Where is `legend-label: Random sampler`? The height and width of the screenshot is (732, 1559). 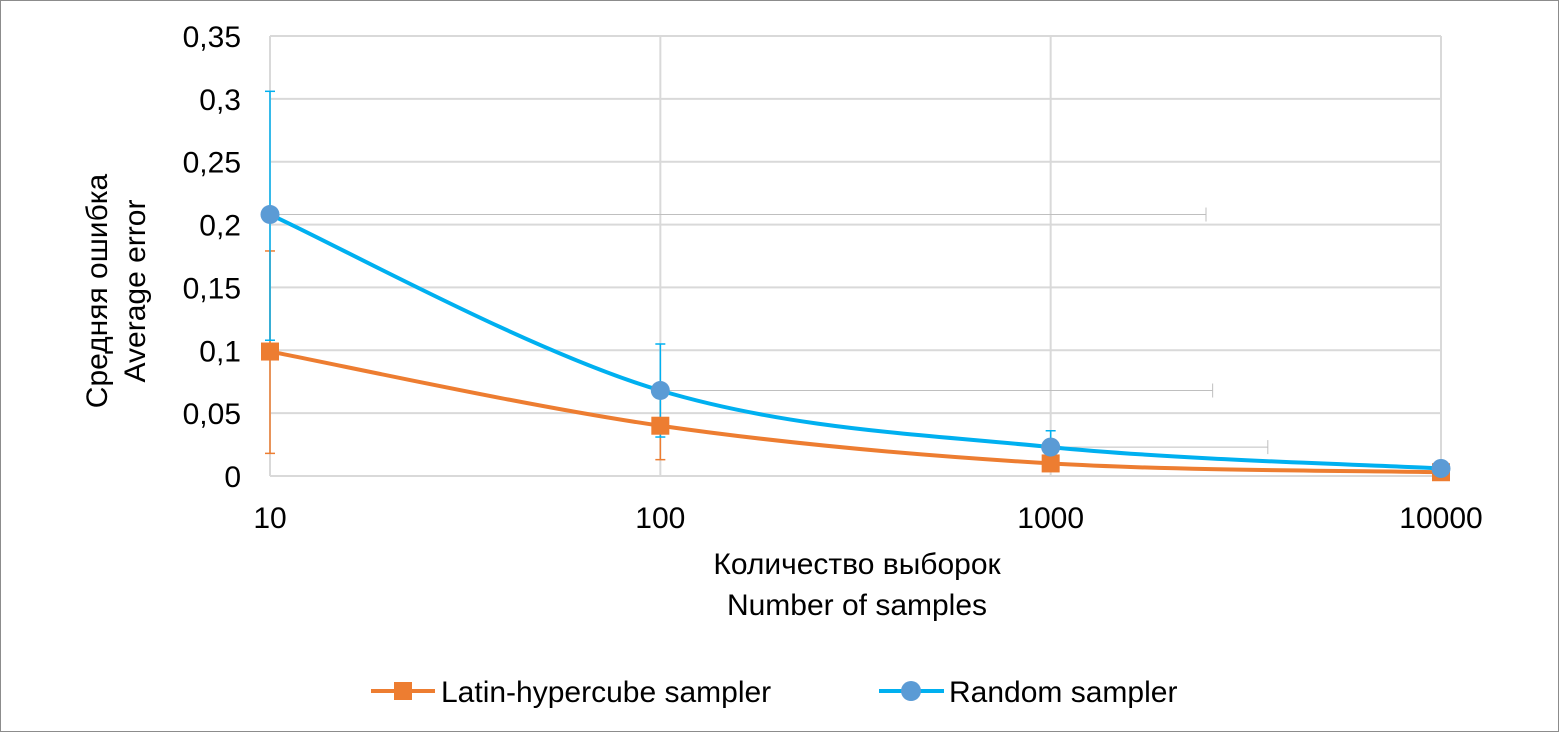
legend-label: Random sampler is located at coordinates (1063, 692).